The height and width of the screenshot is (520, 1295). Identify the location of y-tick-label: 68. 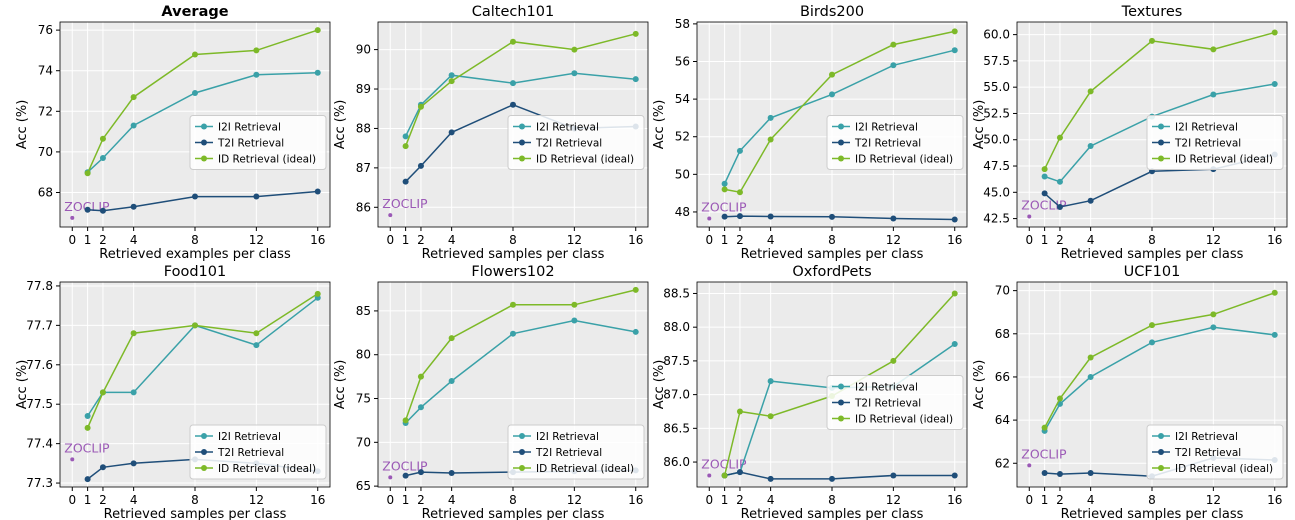
(45, 192).